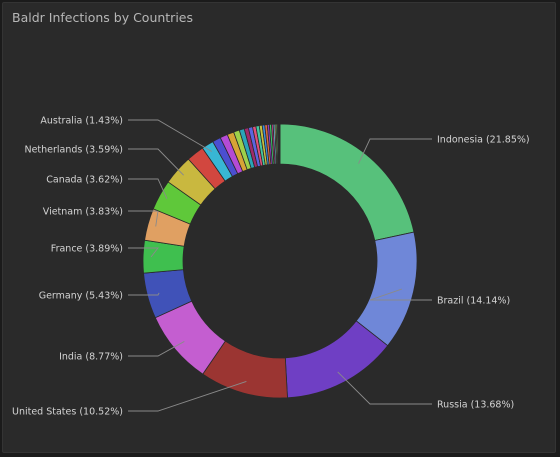  Describe the element at coordinates (91, 357) in the screenshot. I see `slice-label: India (8.77%)` at that location.